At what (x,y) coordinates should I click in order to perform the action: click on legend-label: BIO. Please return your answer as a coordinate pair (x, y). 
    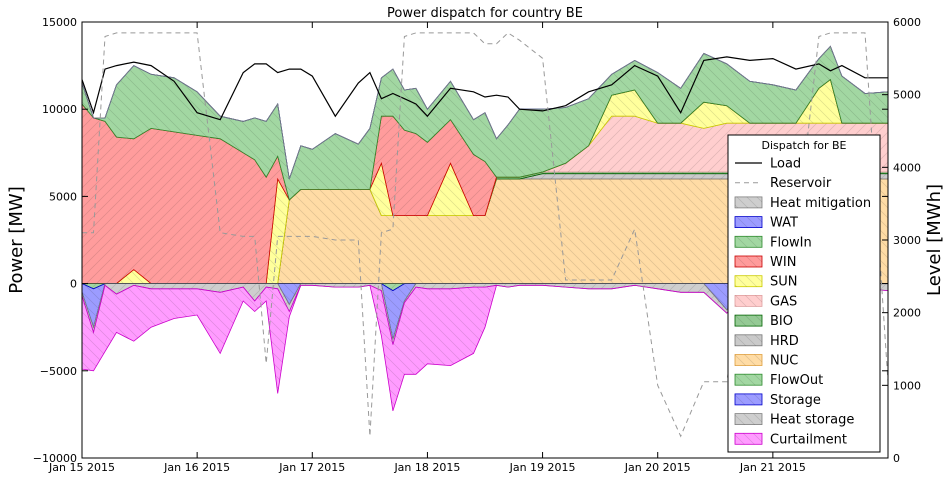
    Looking at the image, I should click on (781, 321).